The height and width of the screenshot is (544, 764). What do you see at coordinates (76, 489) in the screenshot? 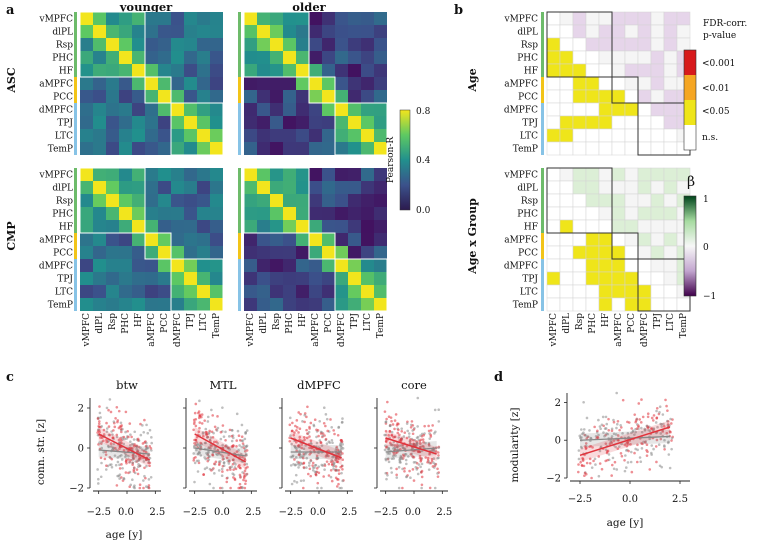
I see `y-tick-label: −2` at bounding box center [76, 489].